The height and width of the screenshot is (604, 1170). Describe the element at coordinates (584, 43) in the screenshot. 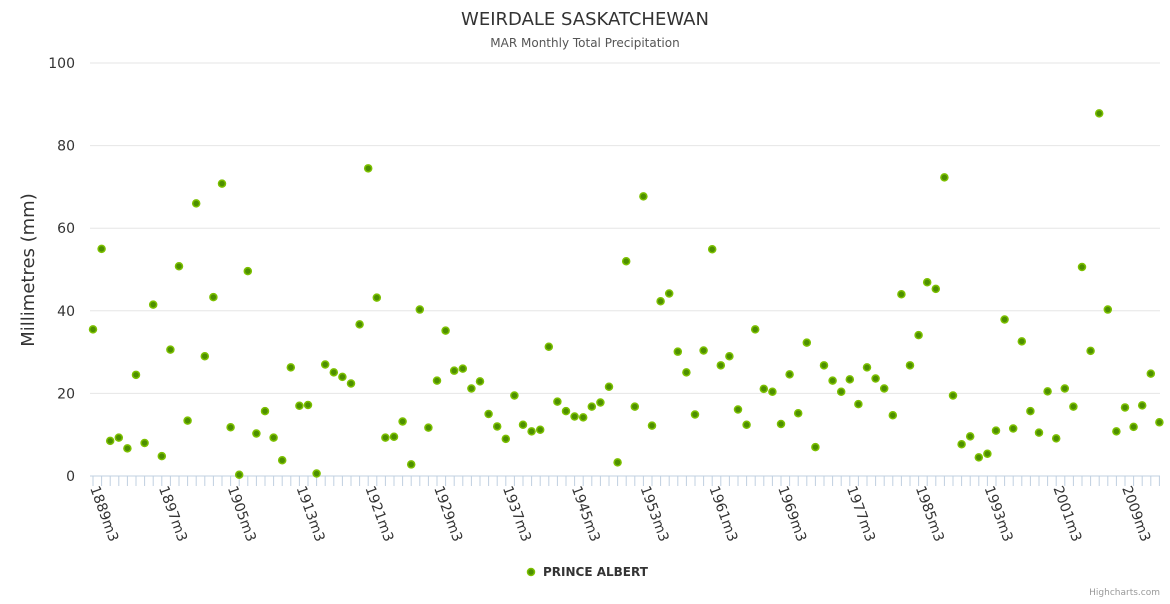

I see `chart-subtitle: MAR Monthly Total Precipitation` at that location.